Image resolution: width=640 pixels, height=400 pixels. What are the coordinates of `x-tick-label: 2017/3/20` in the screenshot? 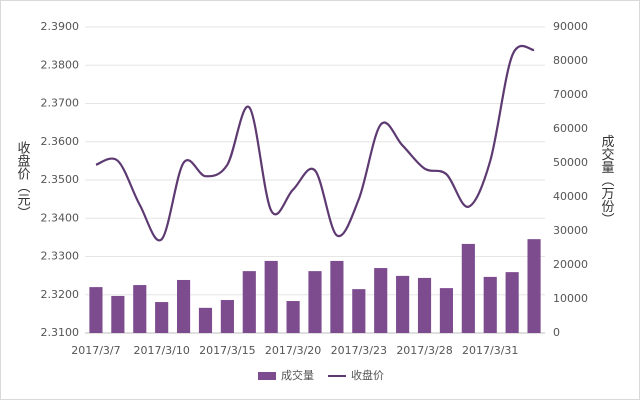 It's located at (293, 350).